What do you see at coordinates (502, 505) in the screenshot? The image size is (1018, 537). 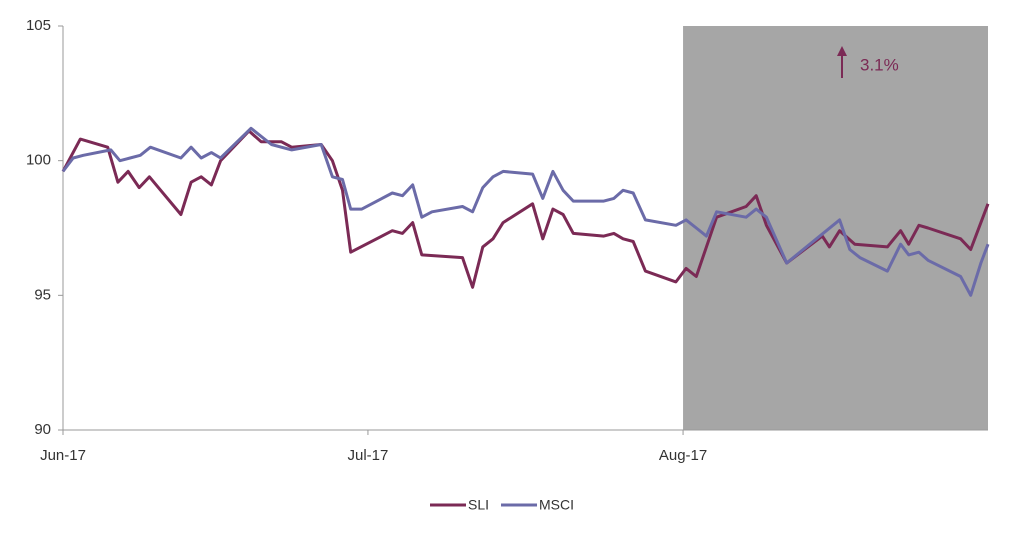 I see `legend: SLI MSCI` at bounding box center [502, 505].